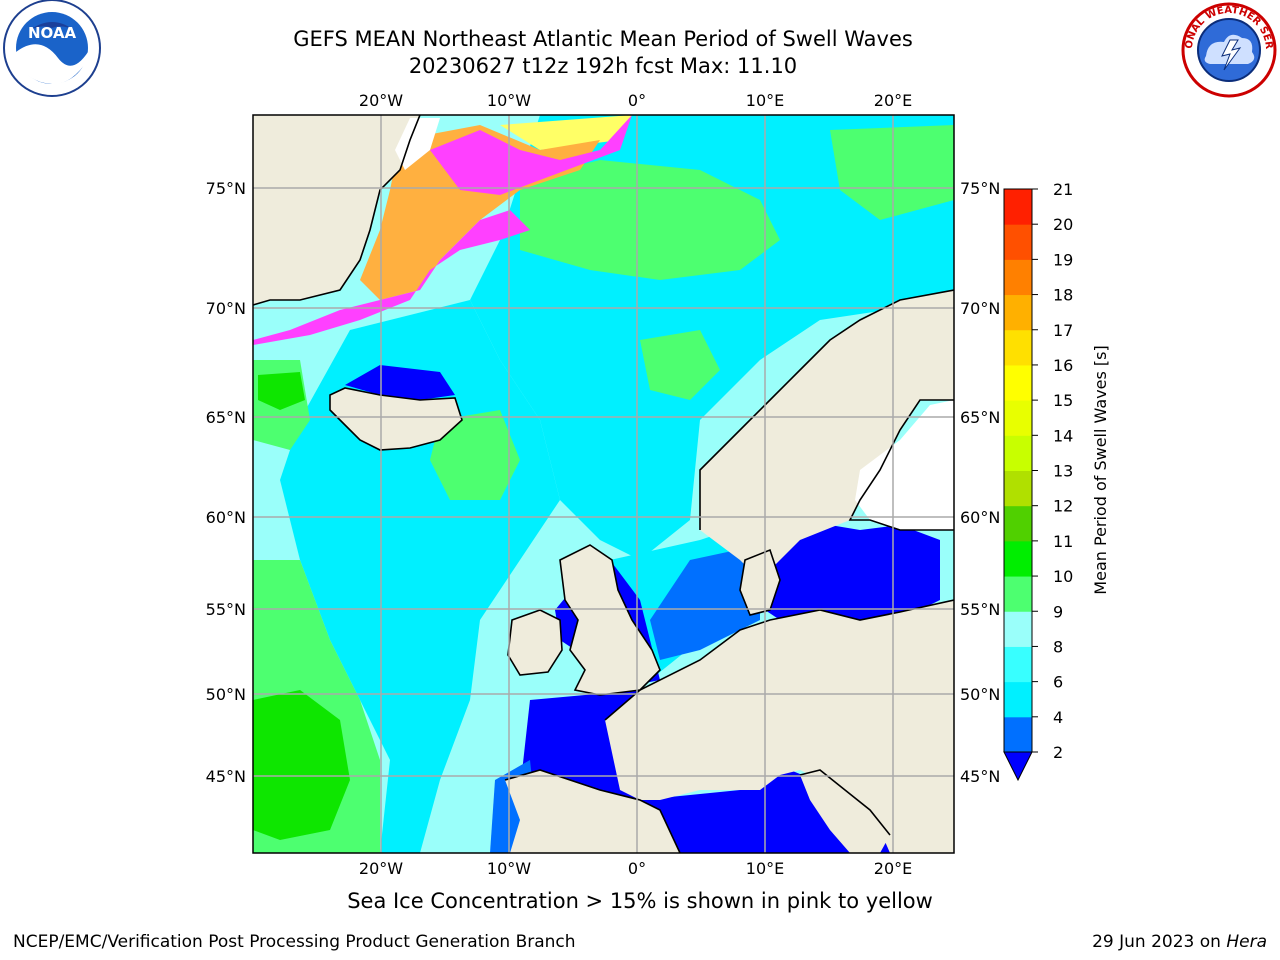 The width and height of the screenshot is (1280, 960). I want to click on lat-label-right: 45°N, so click(980, 776).